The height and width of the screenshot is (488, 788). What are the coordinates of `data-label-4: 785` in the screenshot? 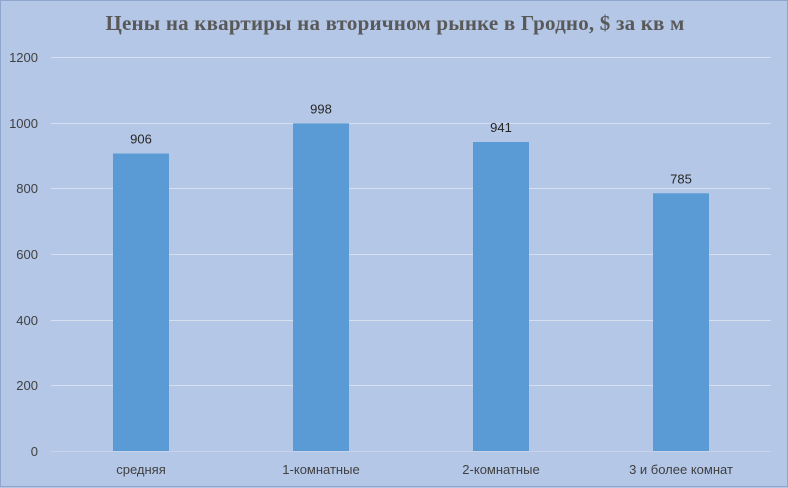 It's located at (681, 178).